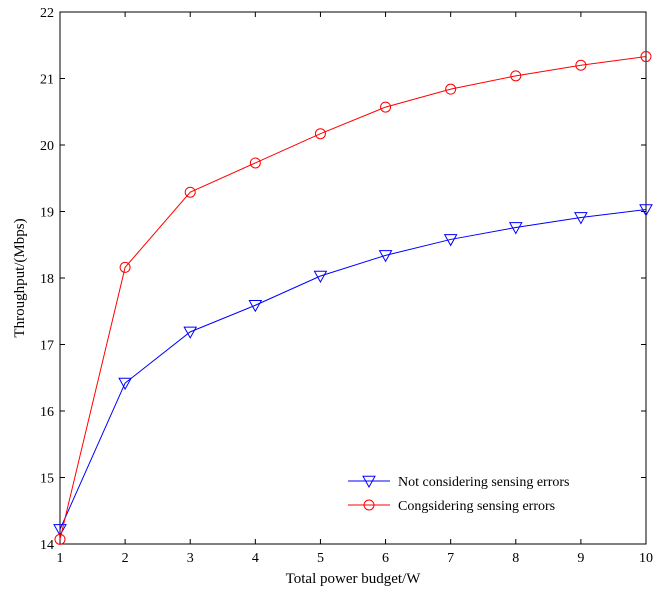  Describe the element at coordinates (450, 558) in the screenshot. I see `x-tick-label-7: 7` at that location.